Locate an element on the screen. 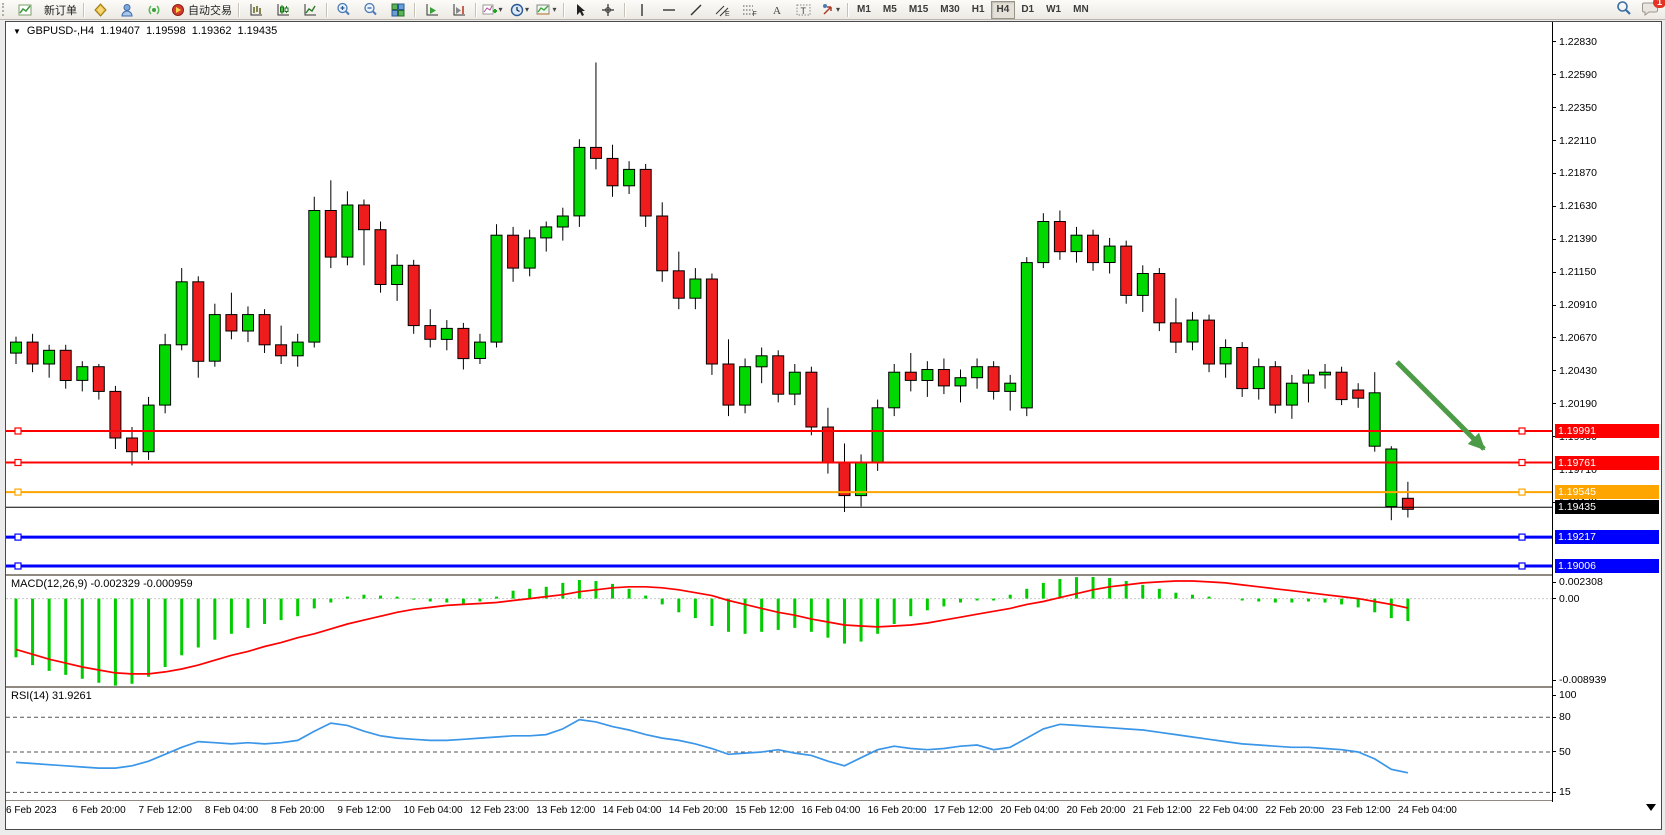 Image resolution: width=1665 pixels, height=835 pixels. horizontal-line-button is located at coordinates (668, 9).